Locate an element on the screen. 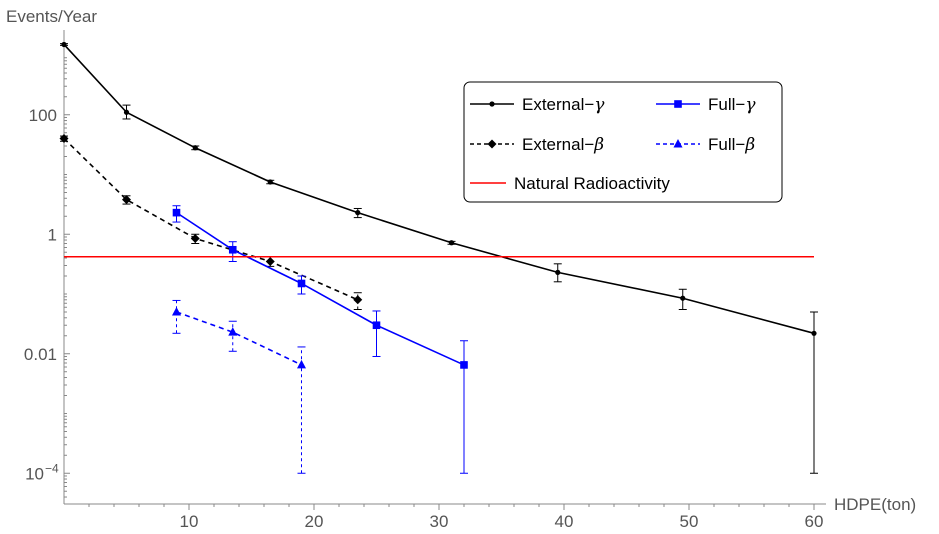 Image resolution: width=939 pixels, height=534 pixels. legend-item: Natural Radioactivity is located at coordinates (570, 183).